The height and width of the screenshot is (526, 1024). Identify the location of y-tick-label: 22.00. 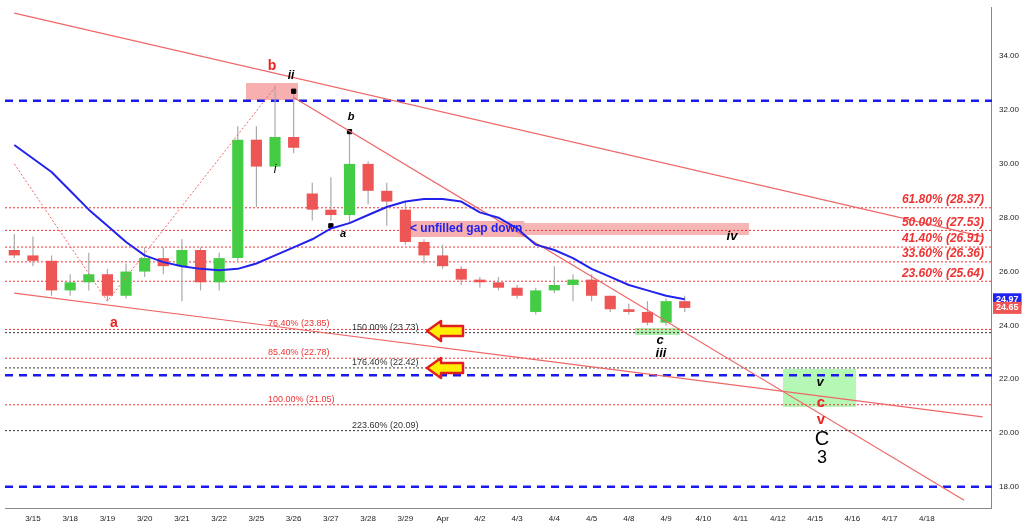
(1009, 379).